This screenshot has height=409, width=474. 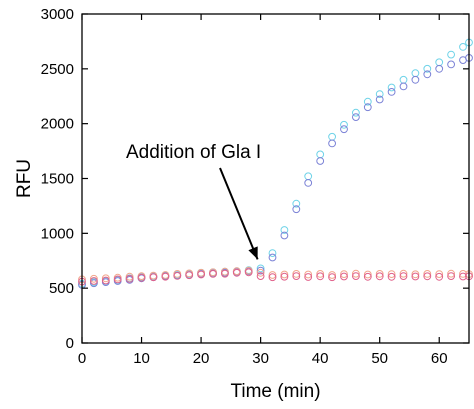 I want to click on x-tick-label: 30, so click(x=260, y=358).